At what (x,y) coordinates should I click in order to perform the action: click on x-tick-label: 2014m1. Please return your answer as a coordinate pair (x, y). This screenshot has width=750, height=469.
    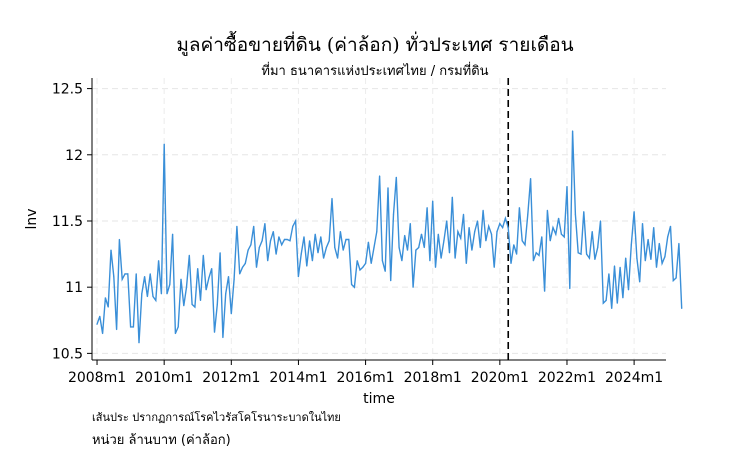
    Looking at the image, I should click on (298, 378).